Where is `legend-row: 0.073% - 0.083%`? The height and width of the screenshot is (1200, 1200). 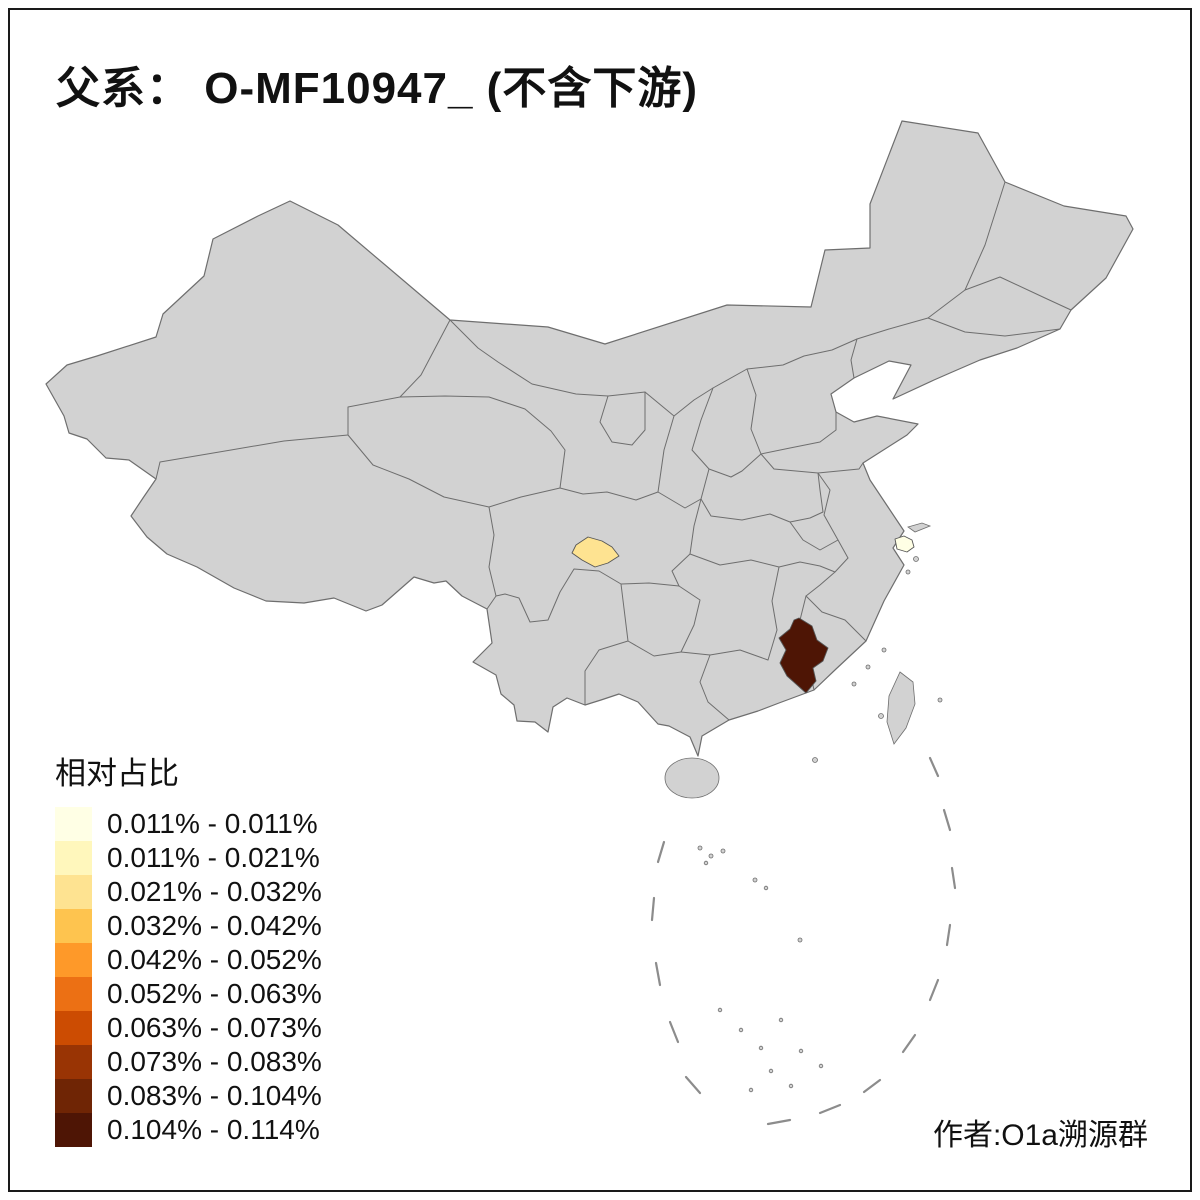 legend-row: 0.073% - 0.083% is located at coordinates (188, 1062).